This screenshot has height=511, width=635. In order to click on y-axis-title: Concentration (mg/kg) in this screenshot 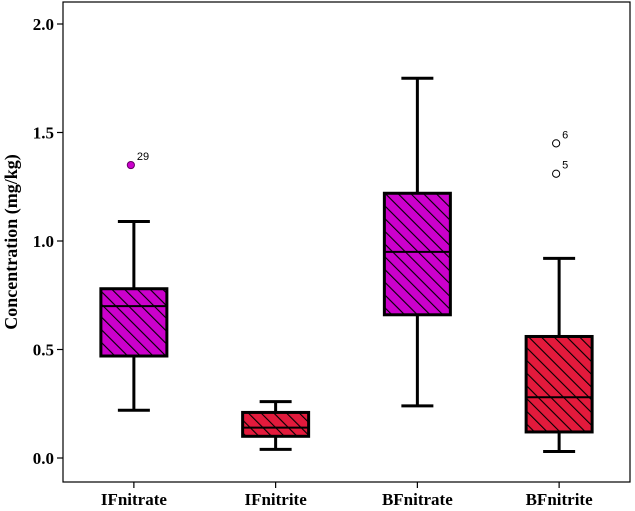, I will do `click(11, 241)`.